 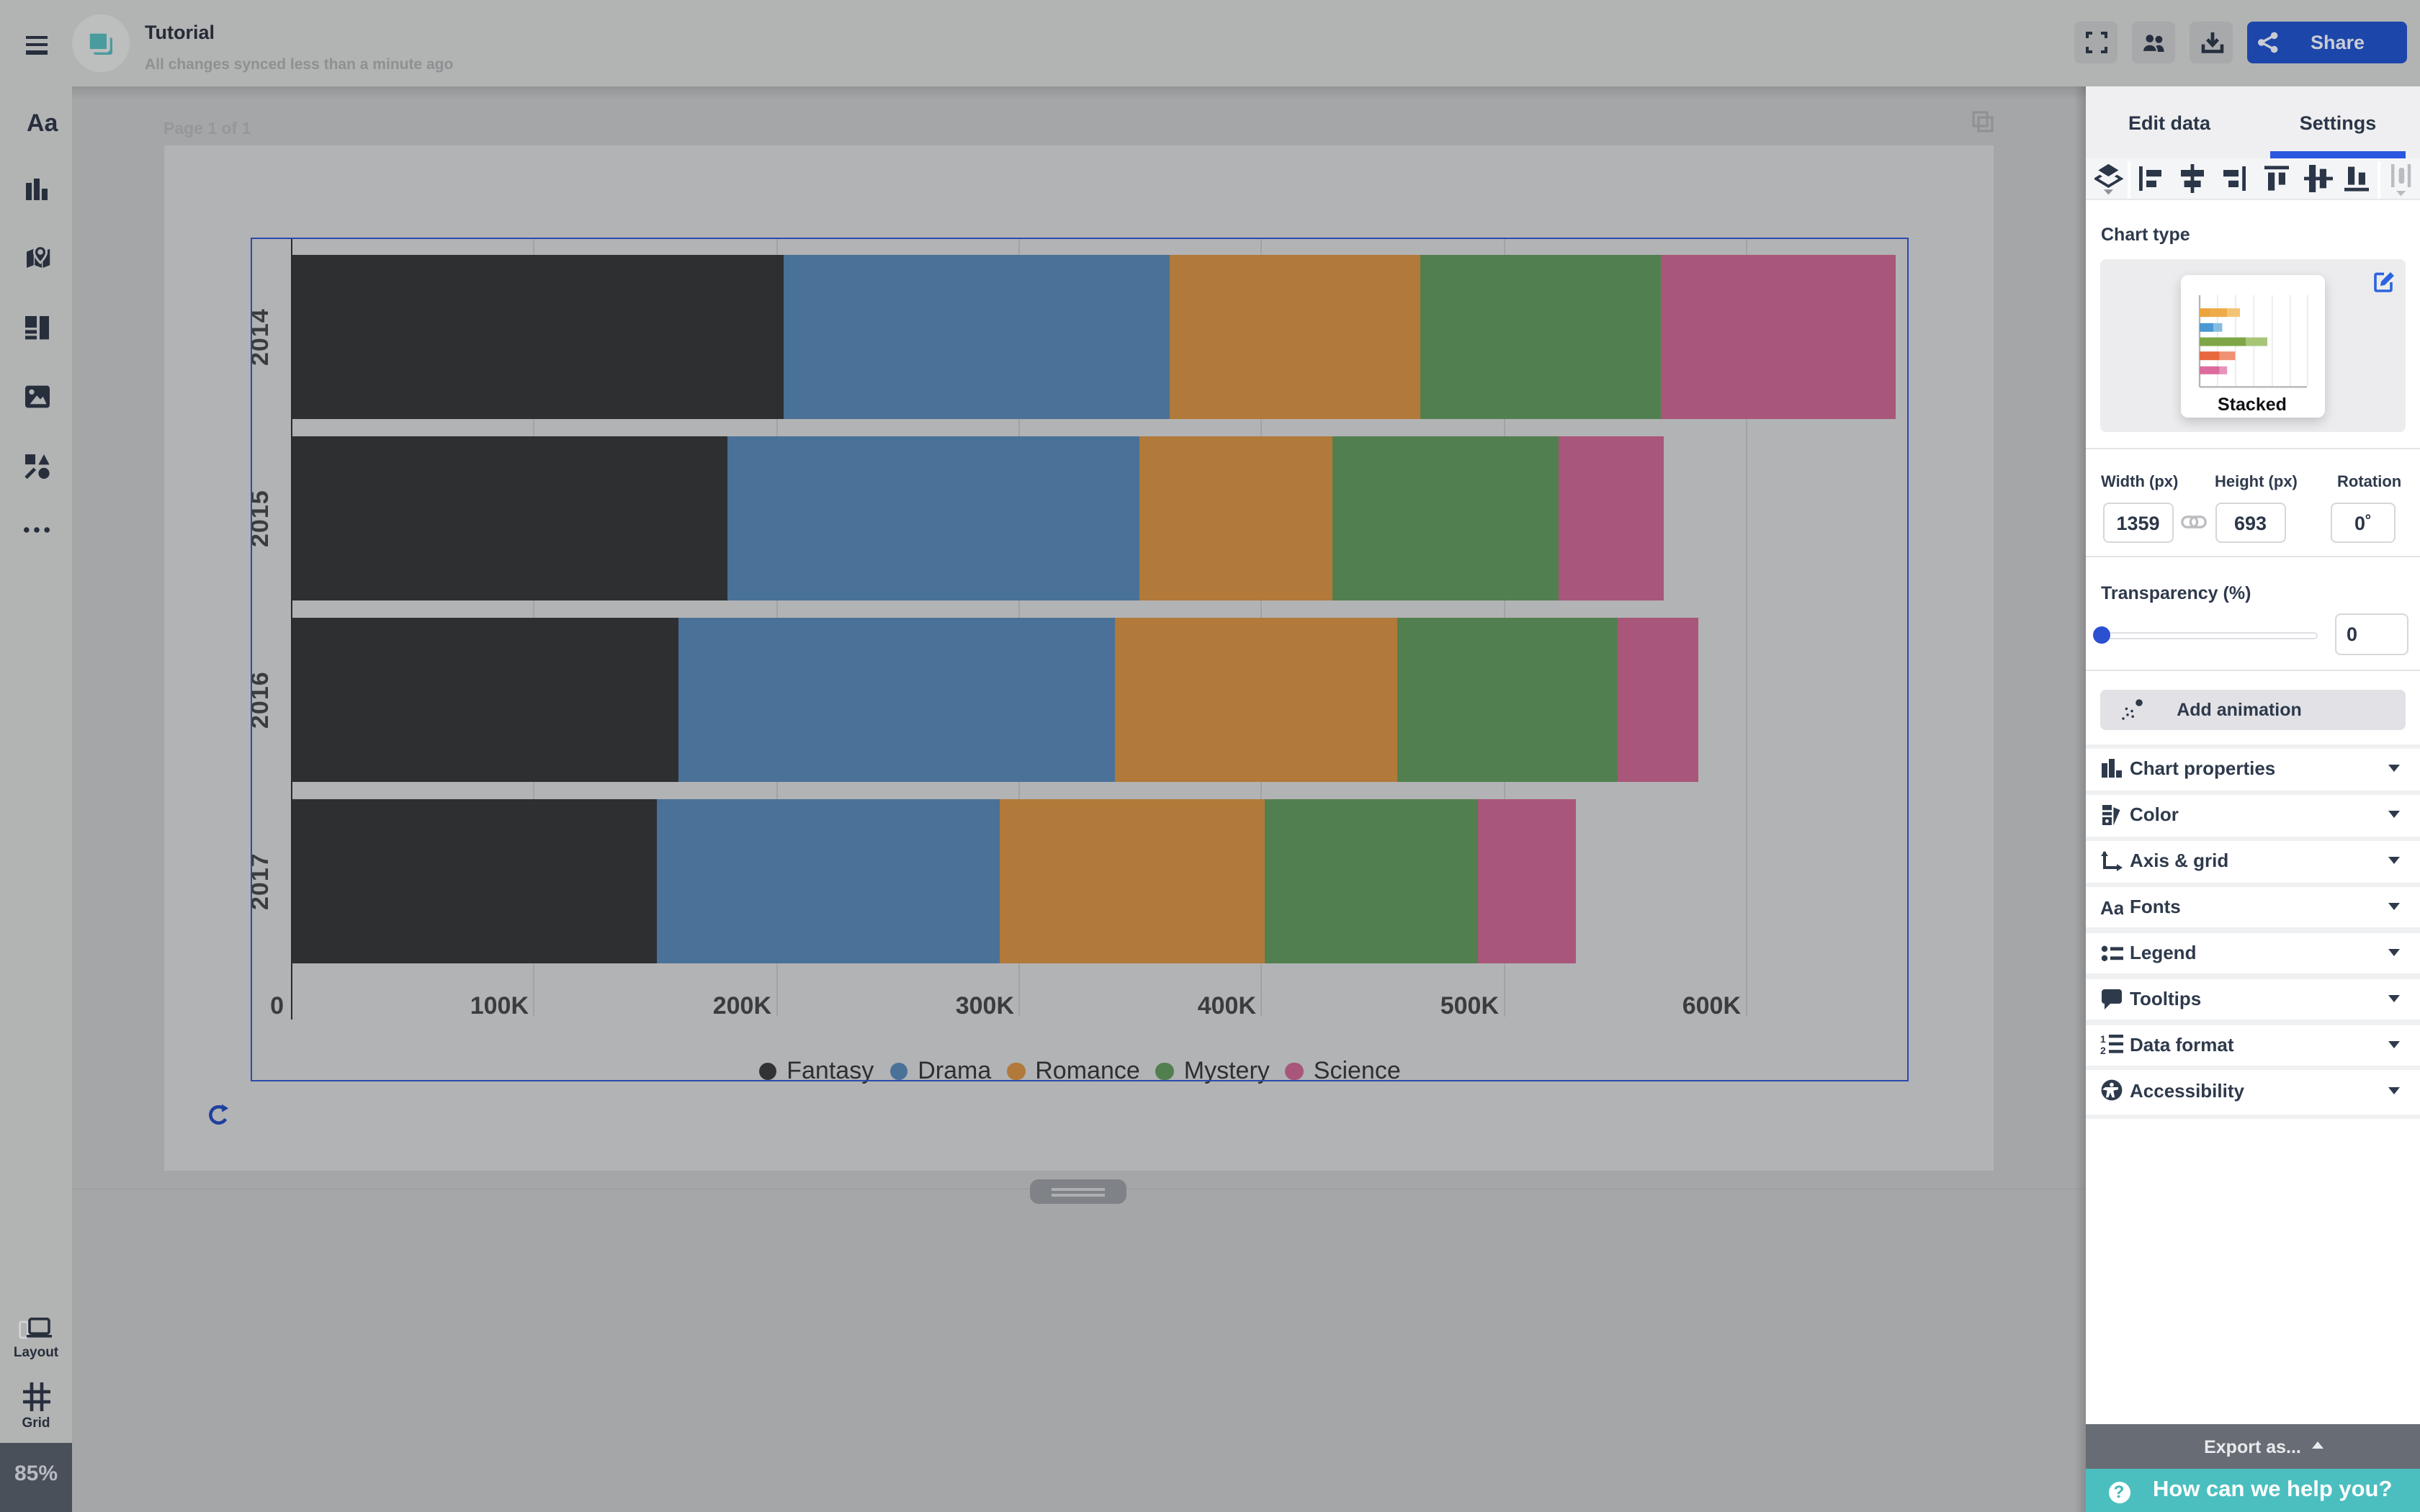 What do you see at coordinates (2102, 1039) in the screenshot?
I see `svg-text: 1` at bounding box center [2102, 1039].